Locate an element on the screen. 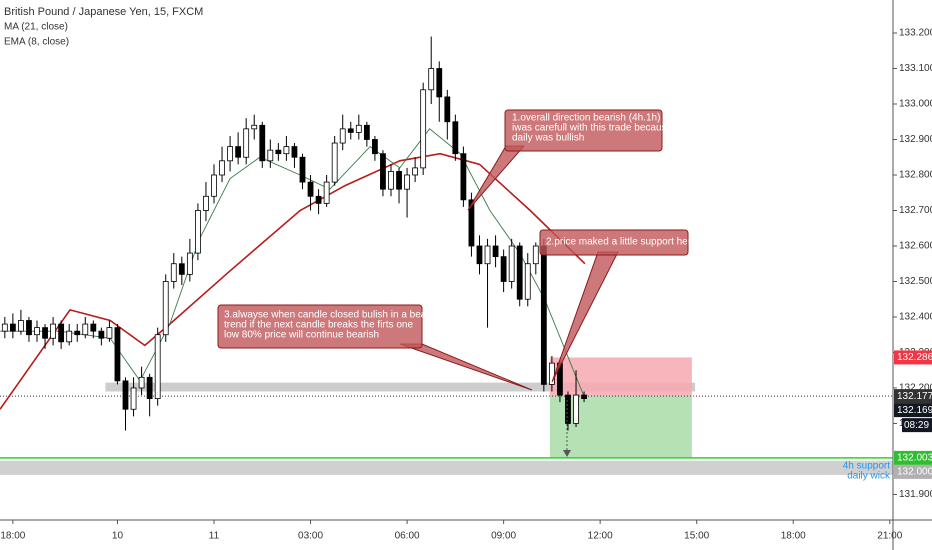 Image resolution: width=932 pixels, height=550 pixels. x-tick-label: 10 is located at coordinates (118, 536).